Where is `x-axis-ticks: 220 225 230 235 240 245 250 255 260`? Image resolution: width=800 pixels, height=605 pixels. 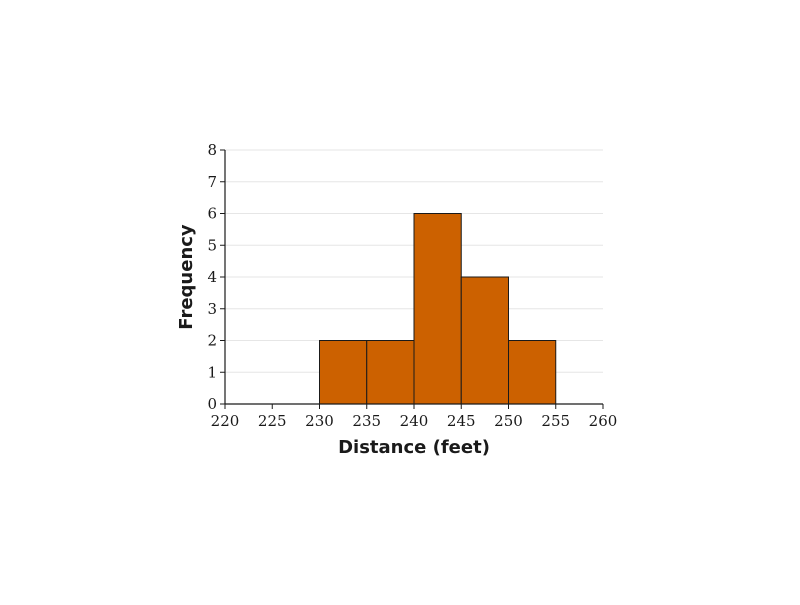 x-axis-ticks: 220 225 230 235 240 245 250 255 260 is located at coordinates (414, 417).